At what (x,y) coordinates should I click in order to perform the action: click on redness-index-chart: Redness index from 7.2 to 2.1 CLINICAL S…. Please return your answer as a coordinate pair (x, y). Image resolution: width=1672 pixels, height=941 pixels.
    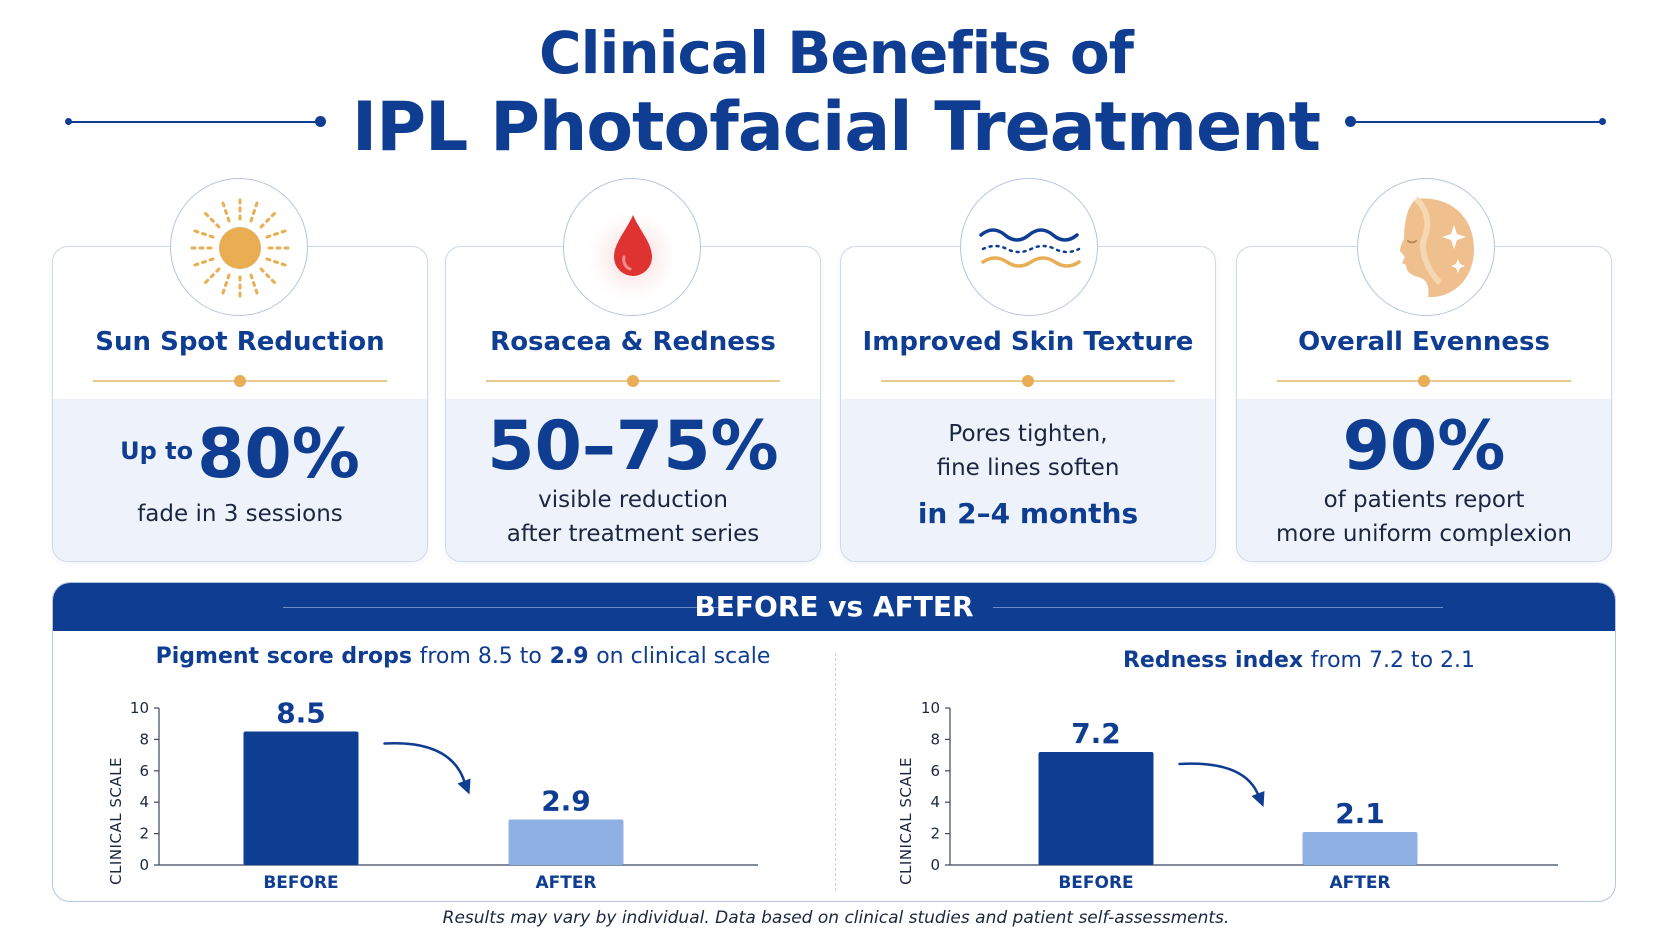
    Looking at the image, I should click on (1227, 770).